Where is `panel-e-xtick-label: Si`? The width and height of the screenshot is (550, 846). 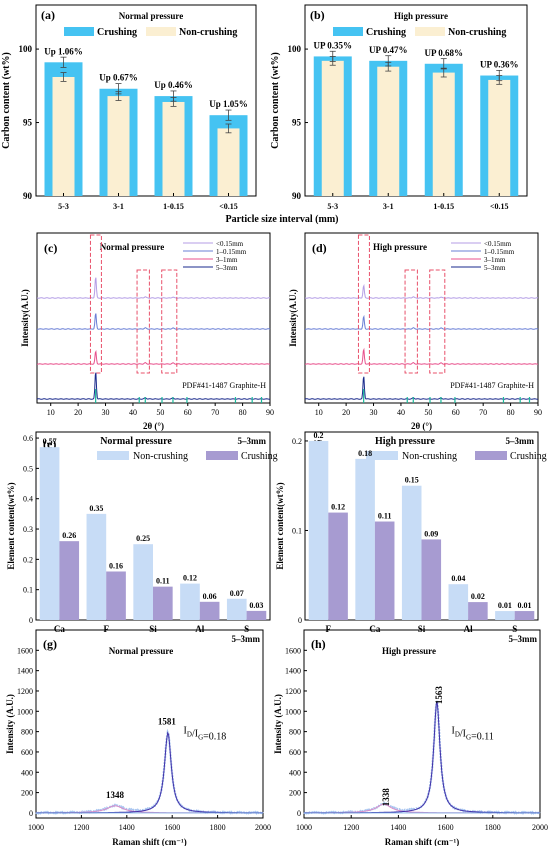
panel-e-xtick-label: Si is located at coordinates (153, 629).